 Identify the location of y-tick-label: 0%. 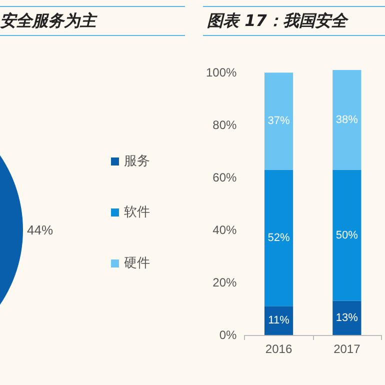
(228, 335).